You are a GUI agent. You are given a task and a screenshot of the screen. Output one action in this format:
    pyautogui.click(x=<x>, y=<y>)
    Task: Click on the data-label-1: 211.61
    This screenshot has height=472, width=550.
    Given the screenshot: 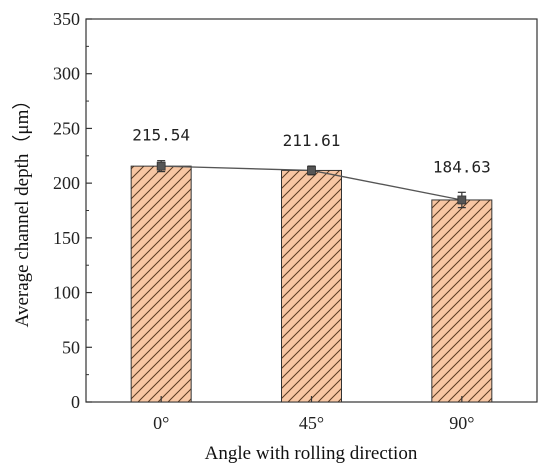 What is the action you would take?
    pyautogui.click(x=312, y=140)
    